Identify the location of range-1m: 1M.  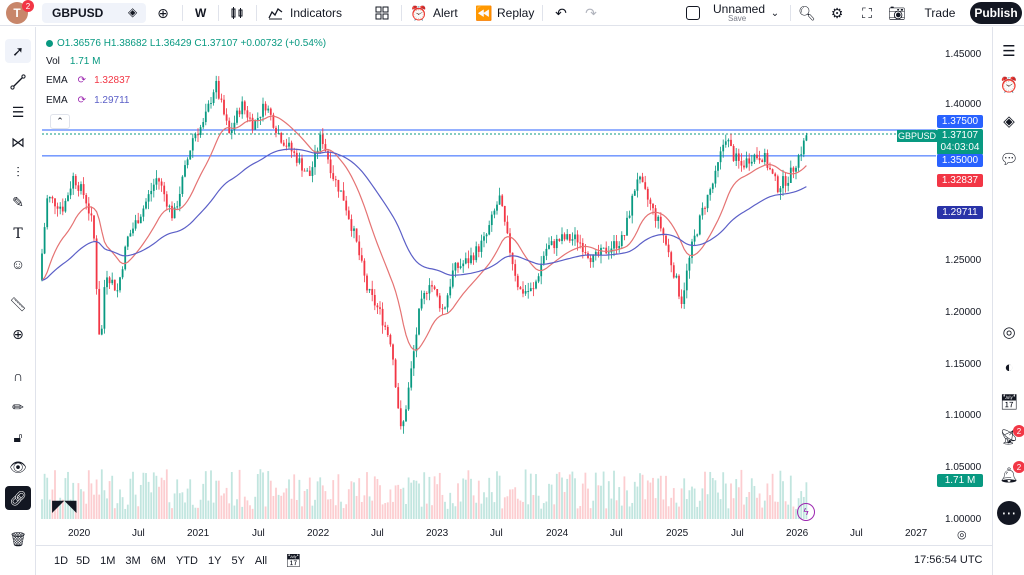
(108, 560).